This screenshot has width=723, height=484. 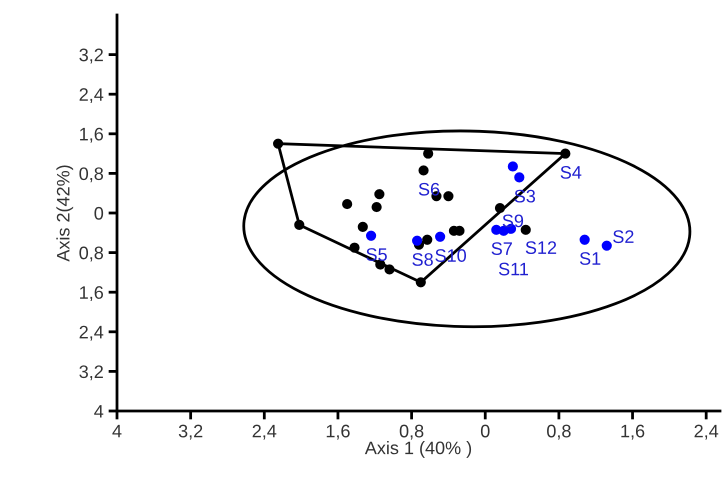 What do you see at coordinates (422, 259) in the screenshot?
I see `annotation: S8` at bounding box center [422, 259].